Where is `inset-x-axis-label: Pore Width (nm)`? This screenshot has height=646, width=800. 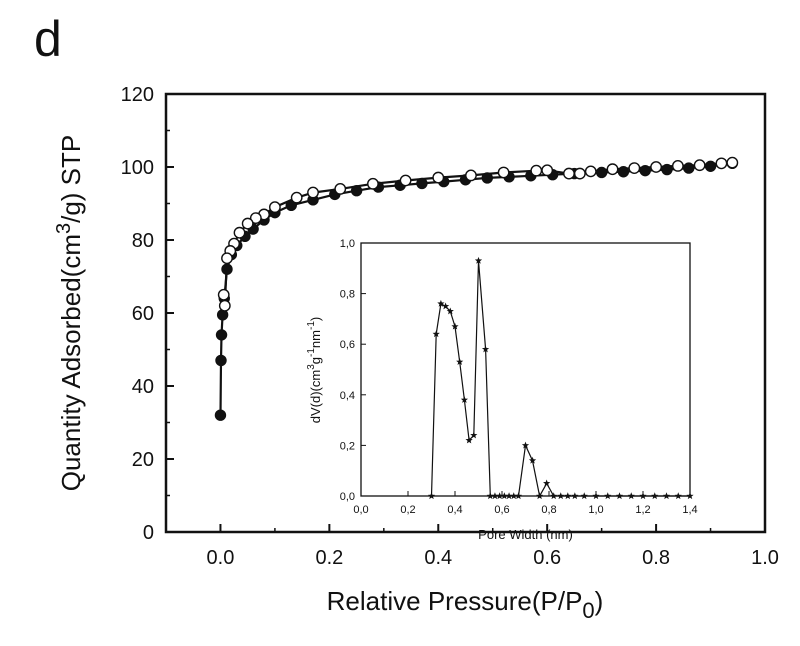
inset-x-axis-label: Pore Width (nm) is located at coordinates (525, 534).